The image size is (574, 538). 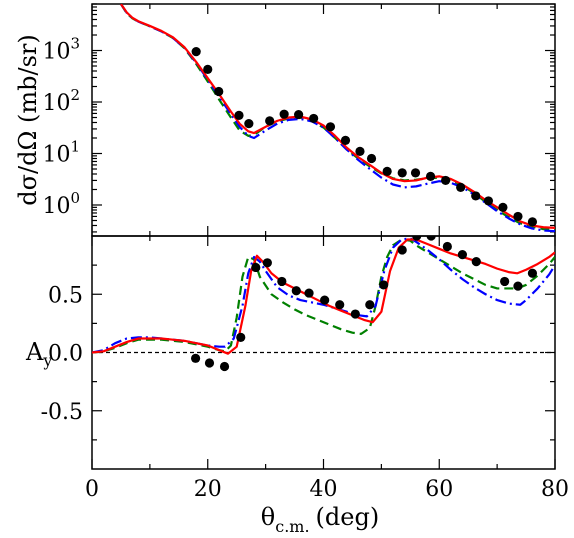 I want to click on x-tick-label: 40, so click(x=324, y=489).